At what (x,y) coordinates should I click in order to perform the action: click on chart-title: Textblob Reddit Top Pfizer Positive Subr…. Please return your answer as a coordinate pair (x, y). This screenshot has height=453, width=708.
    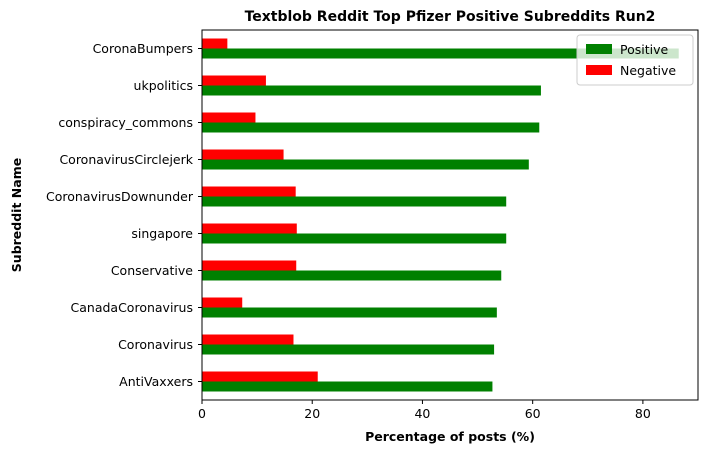
    Looking at the image, I should click on (450, 17).